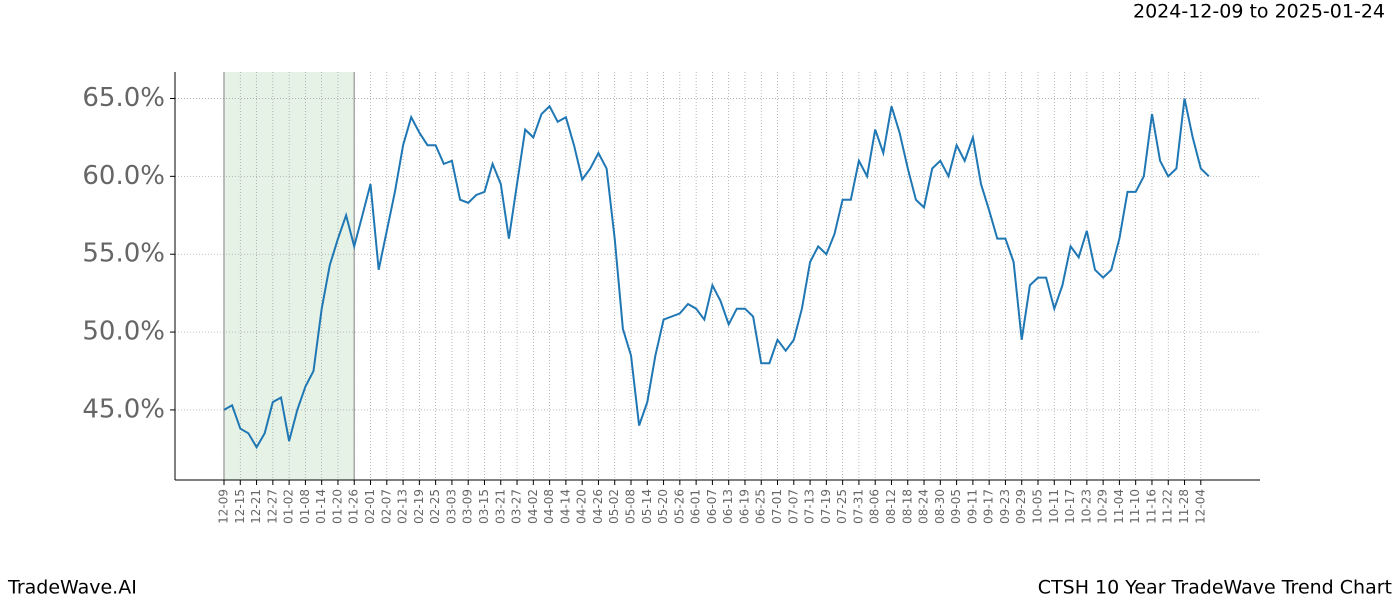 The width and height of the screenshot is (1400, 600). Describe the element at coordinates (500, 506) in the screenshot. I see `x-tick-label: 03-21` at that location.